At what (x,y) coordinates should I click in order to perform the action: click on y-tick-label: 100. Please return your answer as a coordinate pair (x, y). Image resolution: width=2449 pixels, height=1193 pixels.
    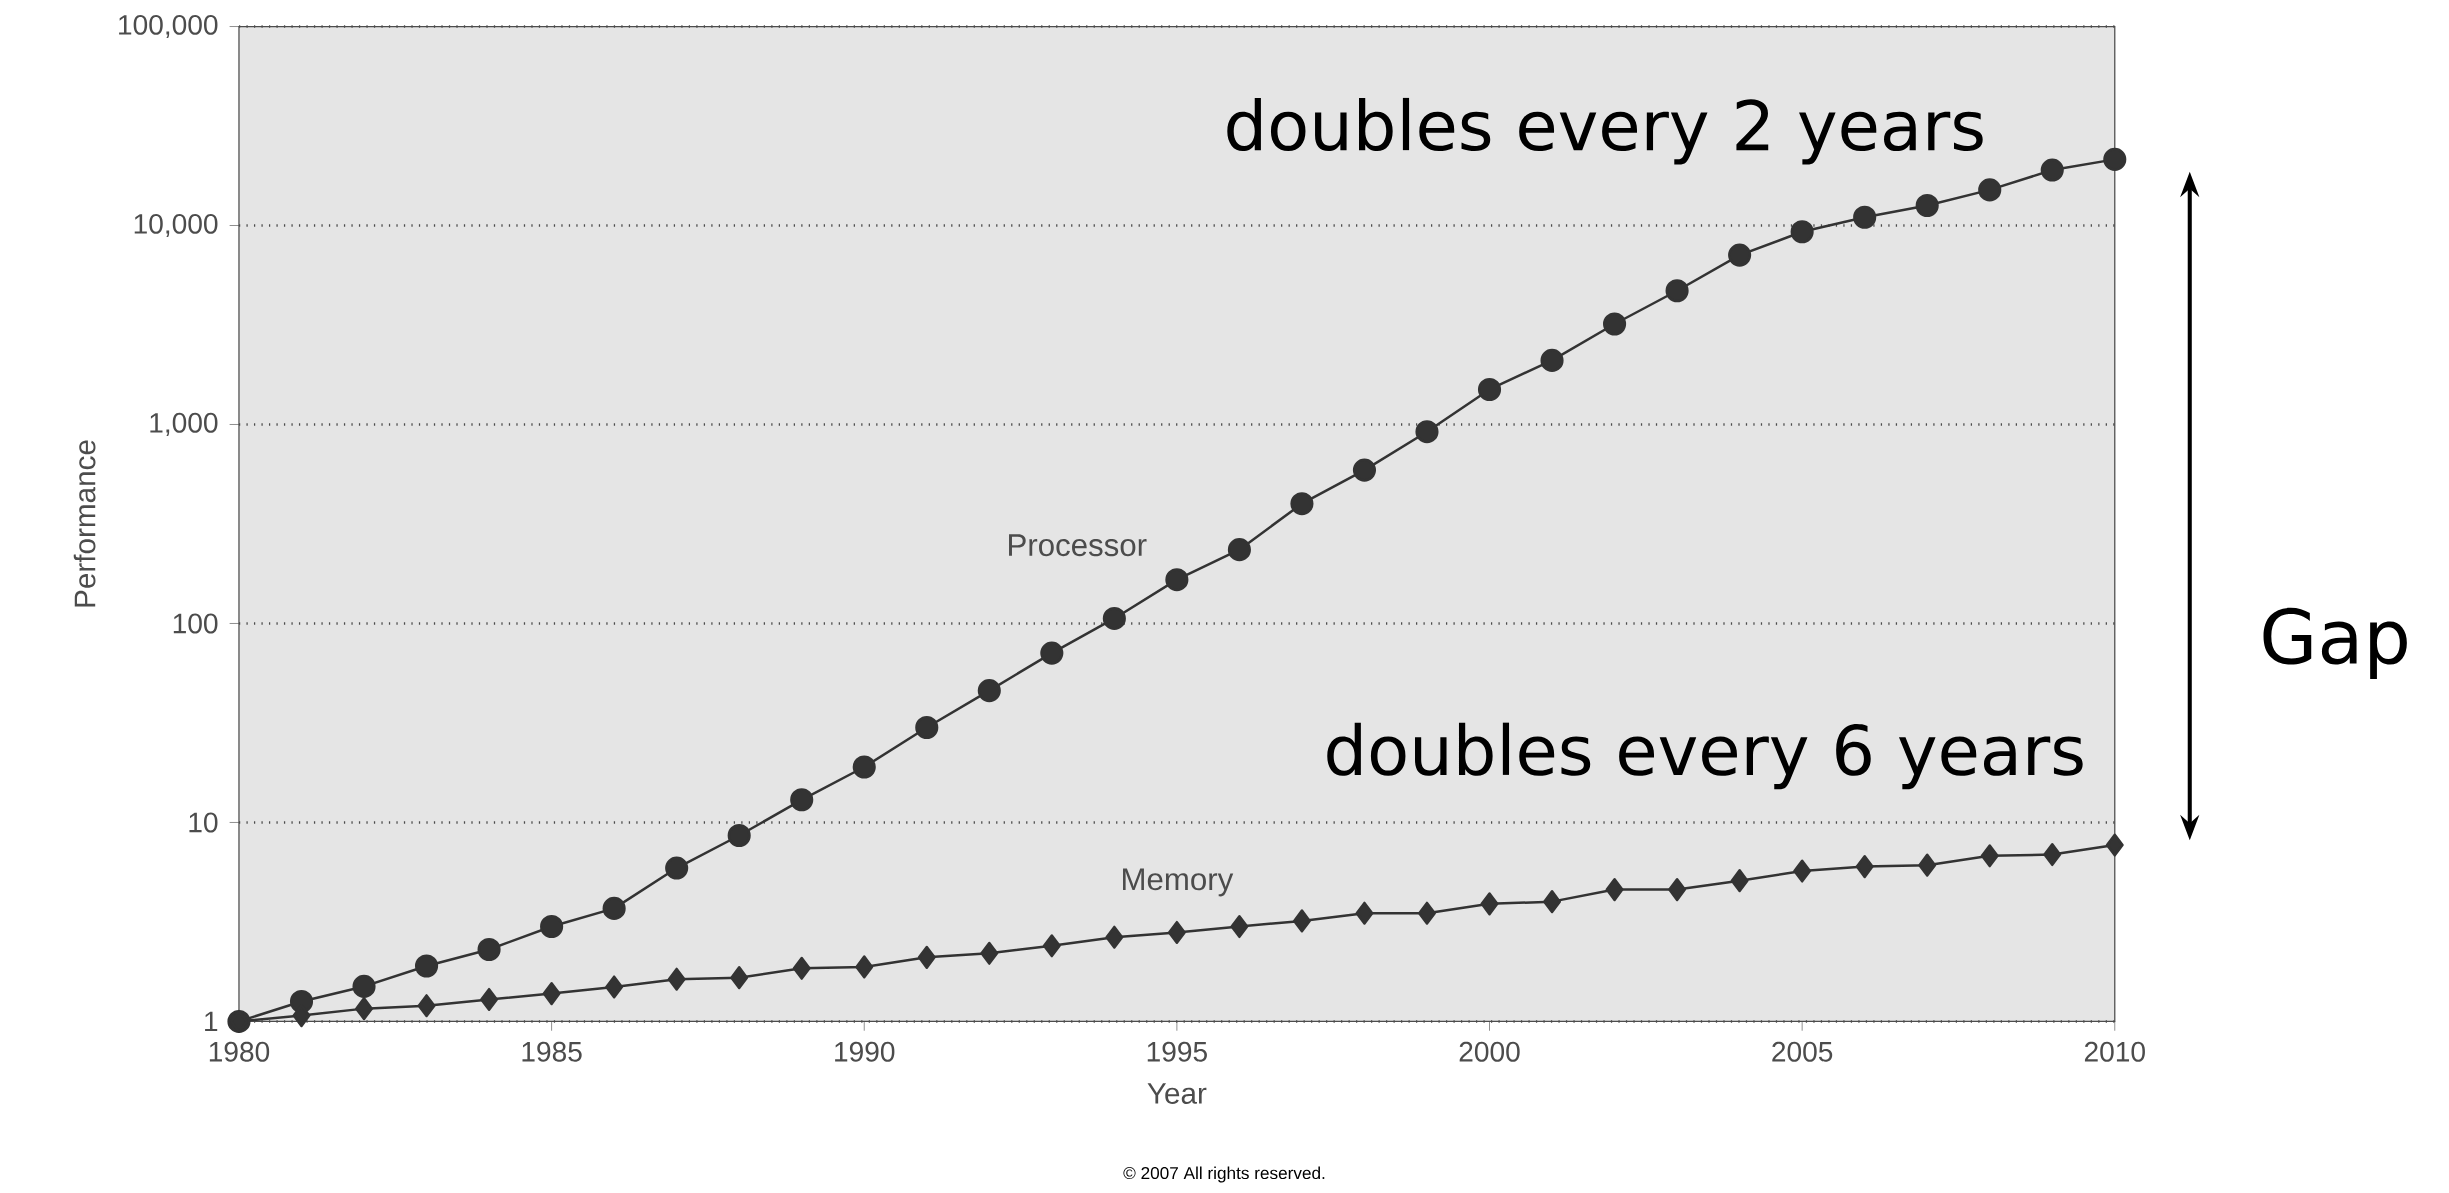
    Looking at the image, I should click on (195, 623).